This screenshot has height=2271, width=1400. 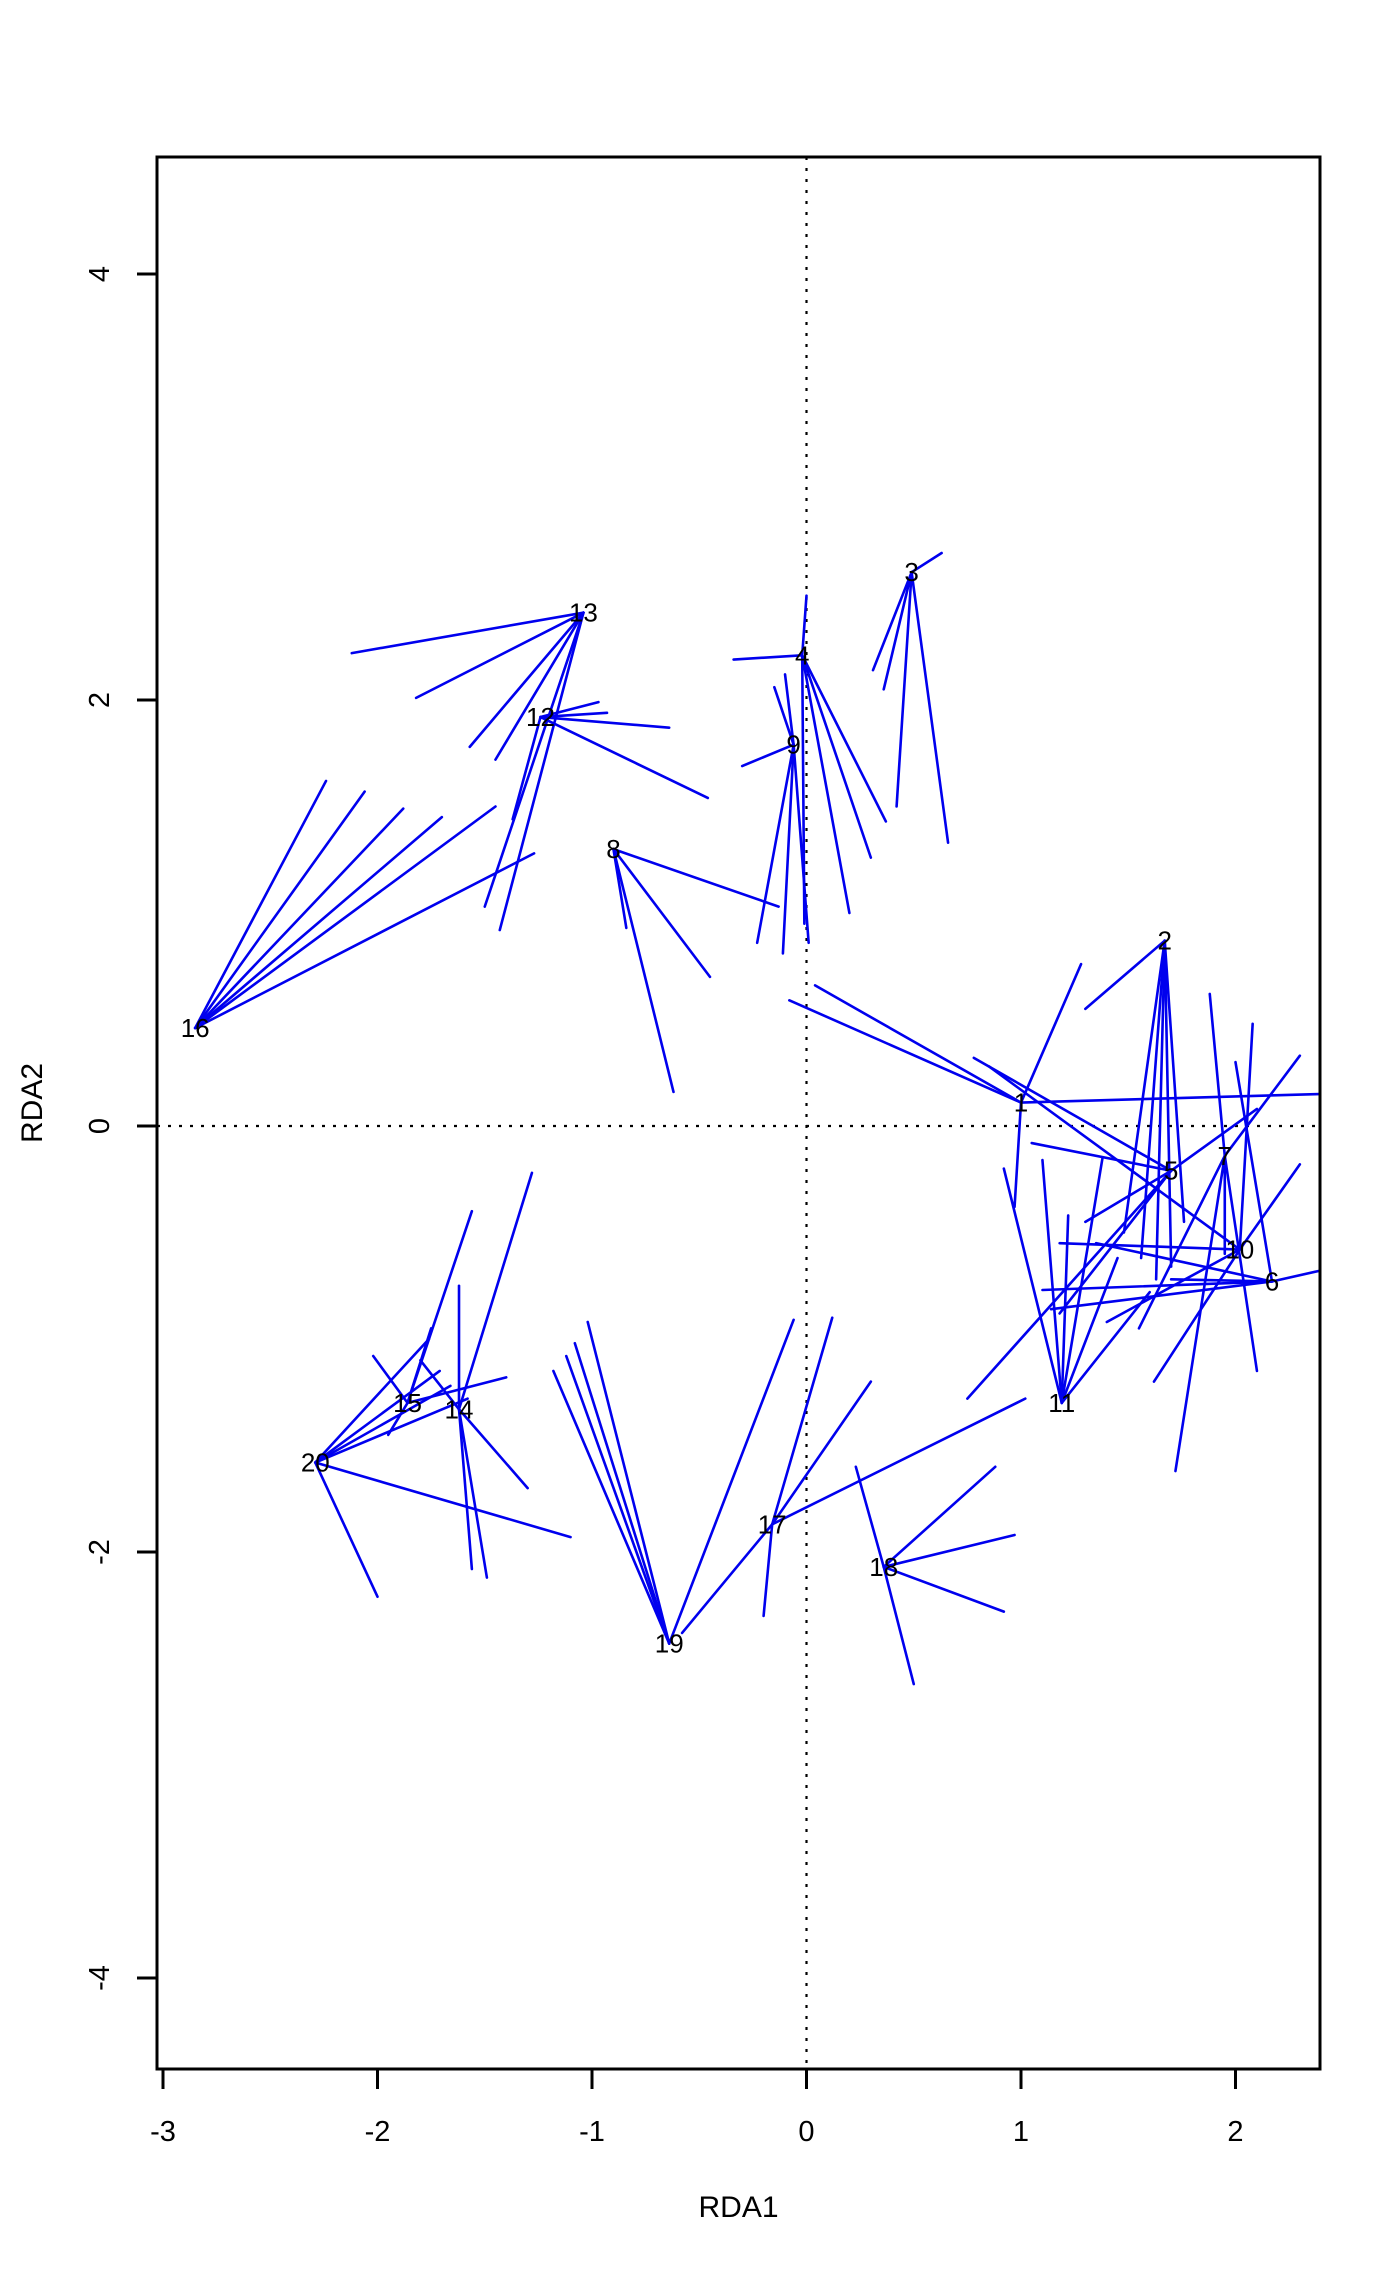 What do you see at coordinates (32, 1103) in the screenshot?
I see `y-axis-title: RDA2` at bounding box center [32, 1103].